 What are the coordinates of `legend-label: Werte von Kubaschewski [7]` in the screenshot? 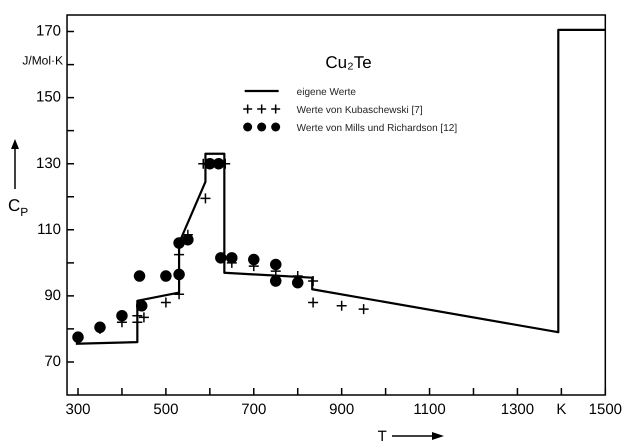 It's located at (359, 110).